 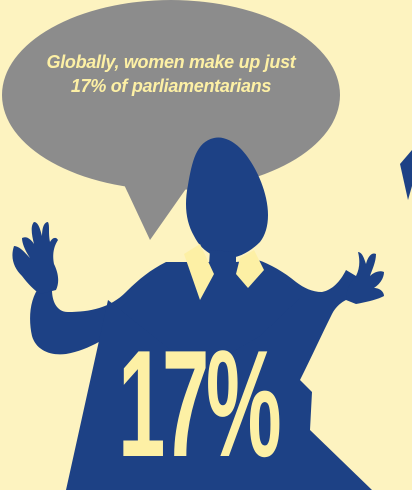 What do you see at coordinates (406, 175) in the screenshot?
I see `decorative-slash` at bounding box center [406, 175].